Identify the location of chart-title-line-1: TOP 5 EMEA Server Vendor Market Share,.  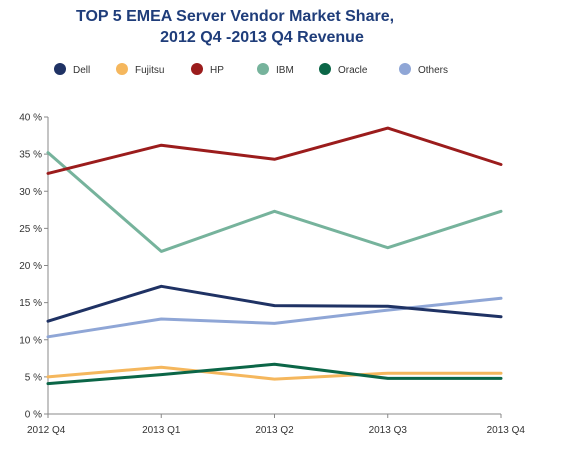
(235, 16).